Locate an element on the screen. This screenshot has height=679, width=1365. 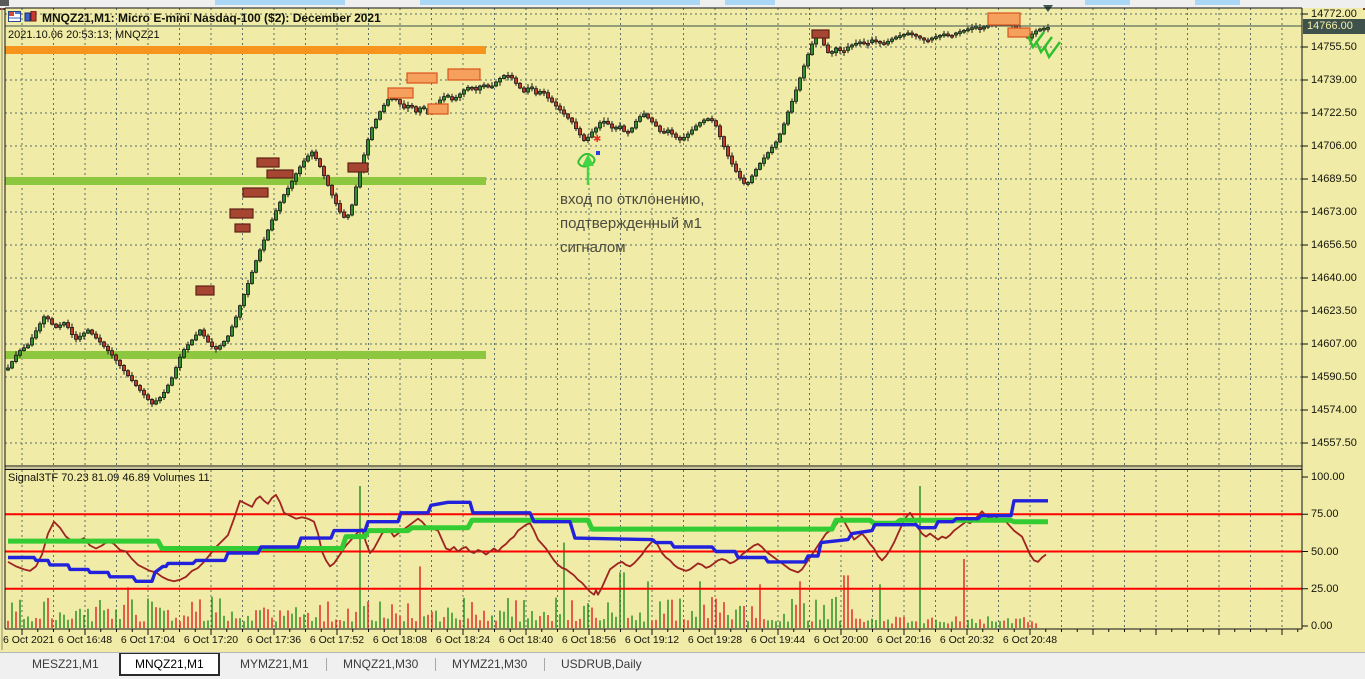
price-tick-label: 14557.50 is located at coordinates (1334, 443).